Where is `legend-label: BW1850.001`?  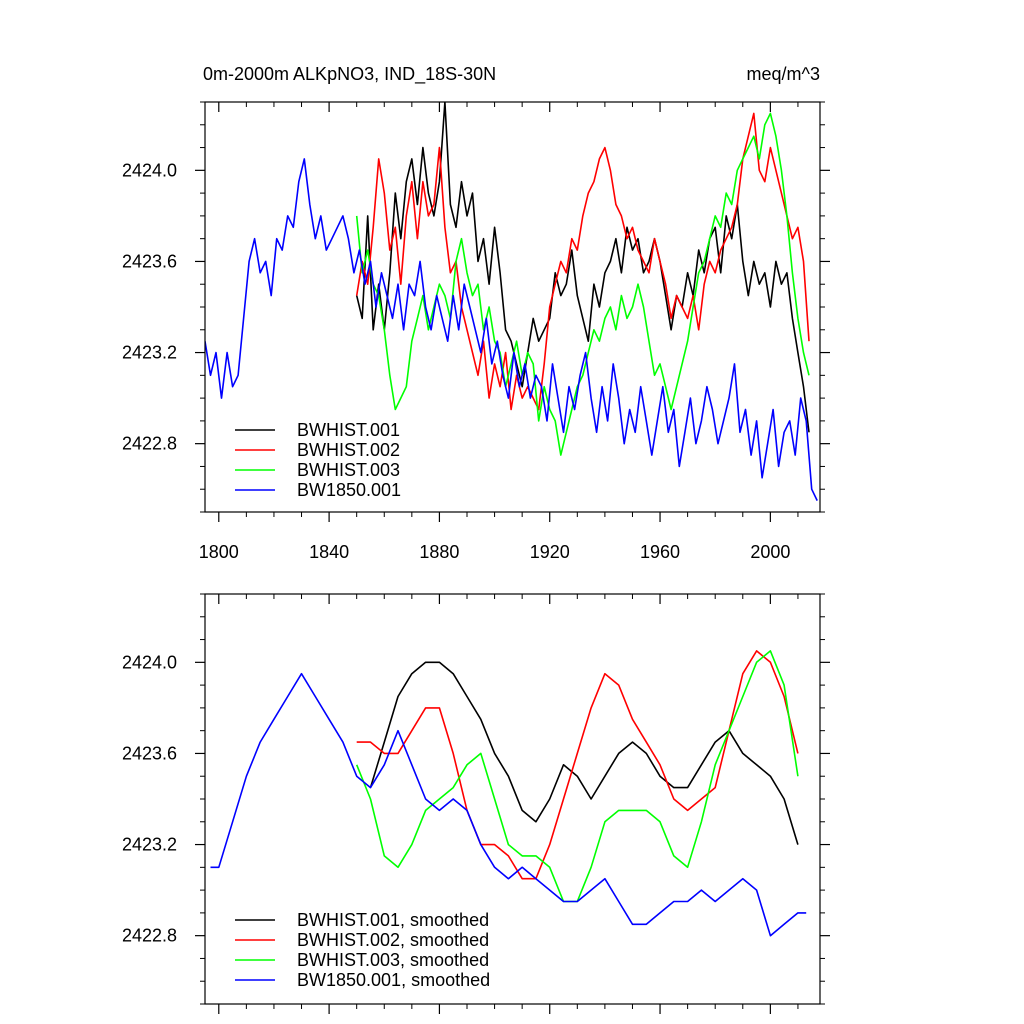
legend-label: BW1850.001 is located at coordinates (349, 490).